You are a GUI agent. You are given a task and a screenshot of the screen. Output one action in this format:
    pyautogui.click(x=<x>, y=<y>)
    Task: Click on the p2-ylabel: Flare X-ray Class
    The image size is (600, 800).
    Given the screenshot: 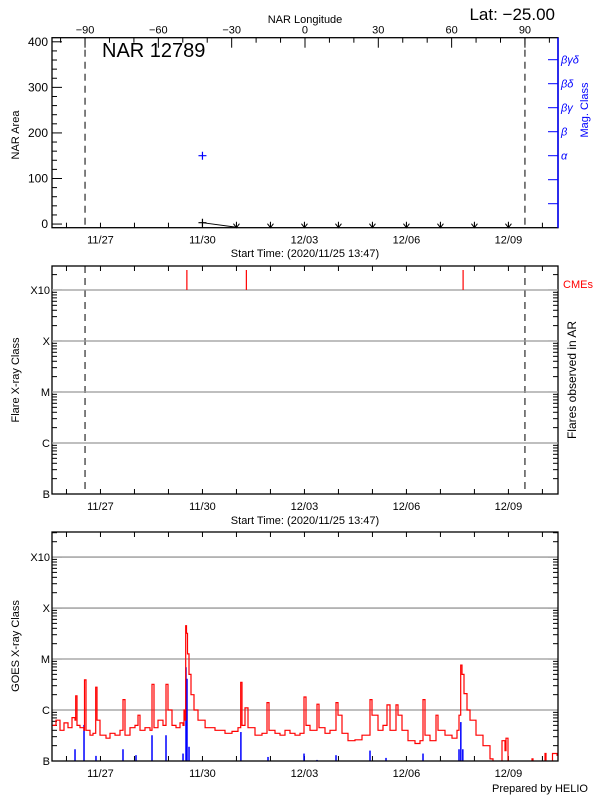 What is the action you would take?
    pyautogui.click(x=16, y=379)
    